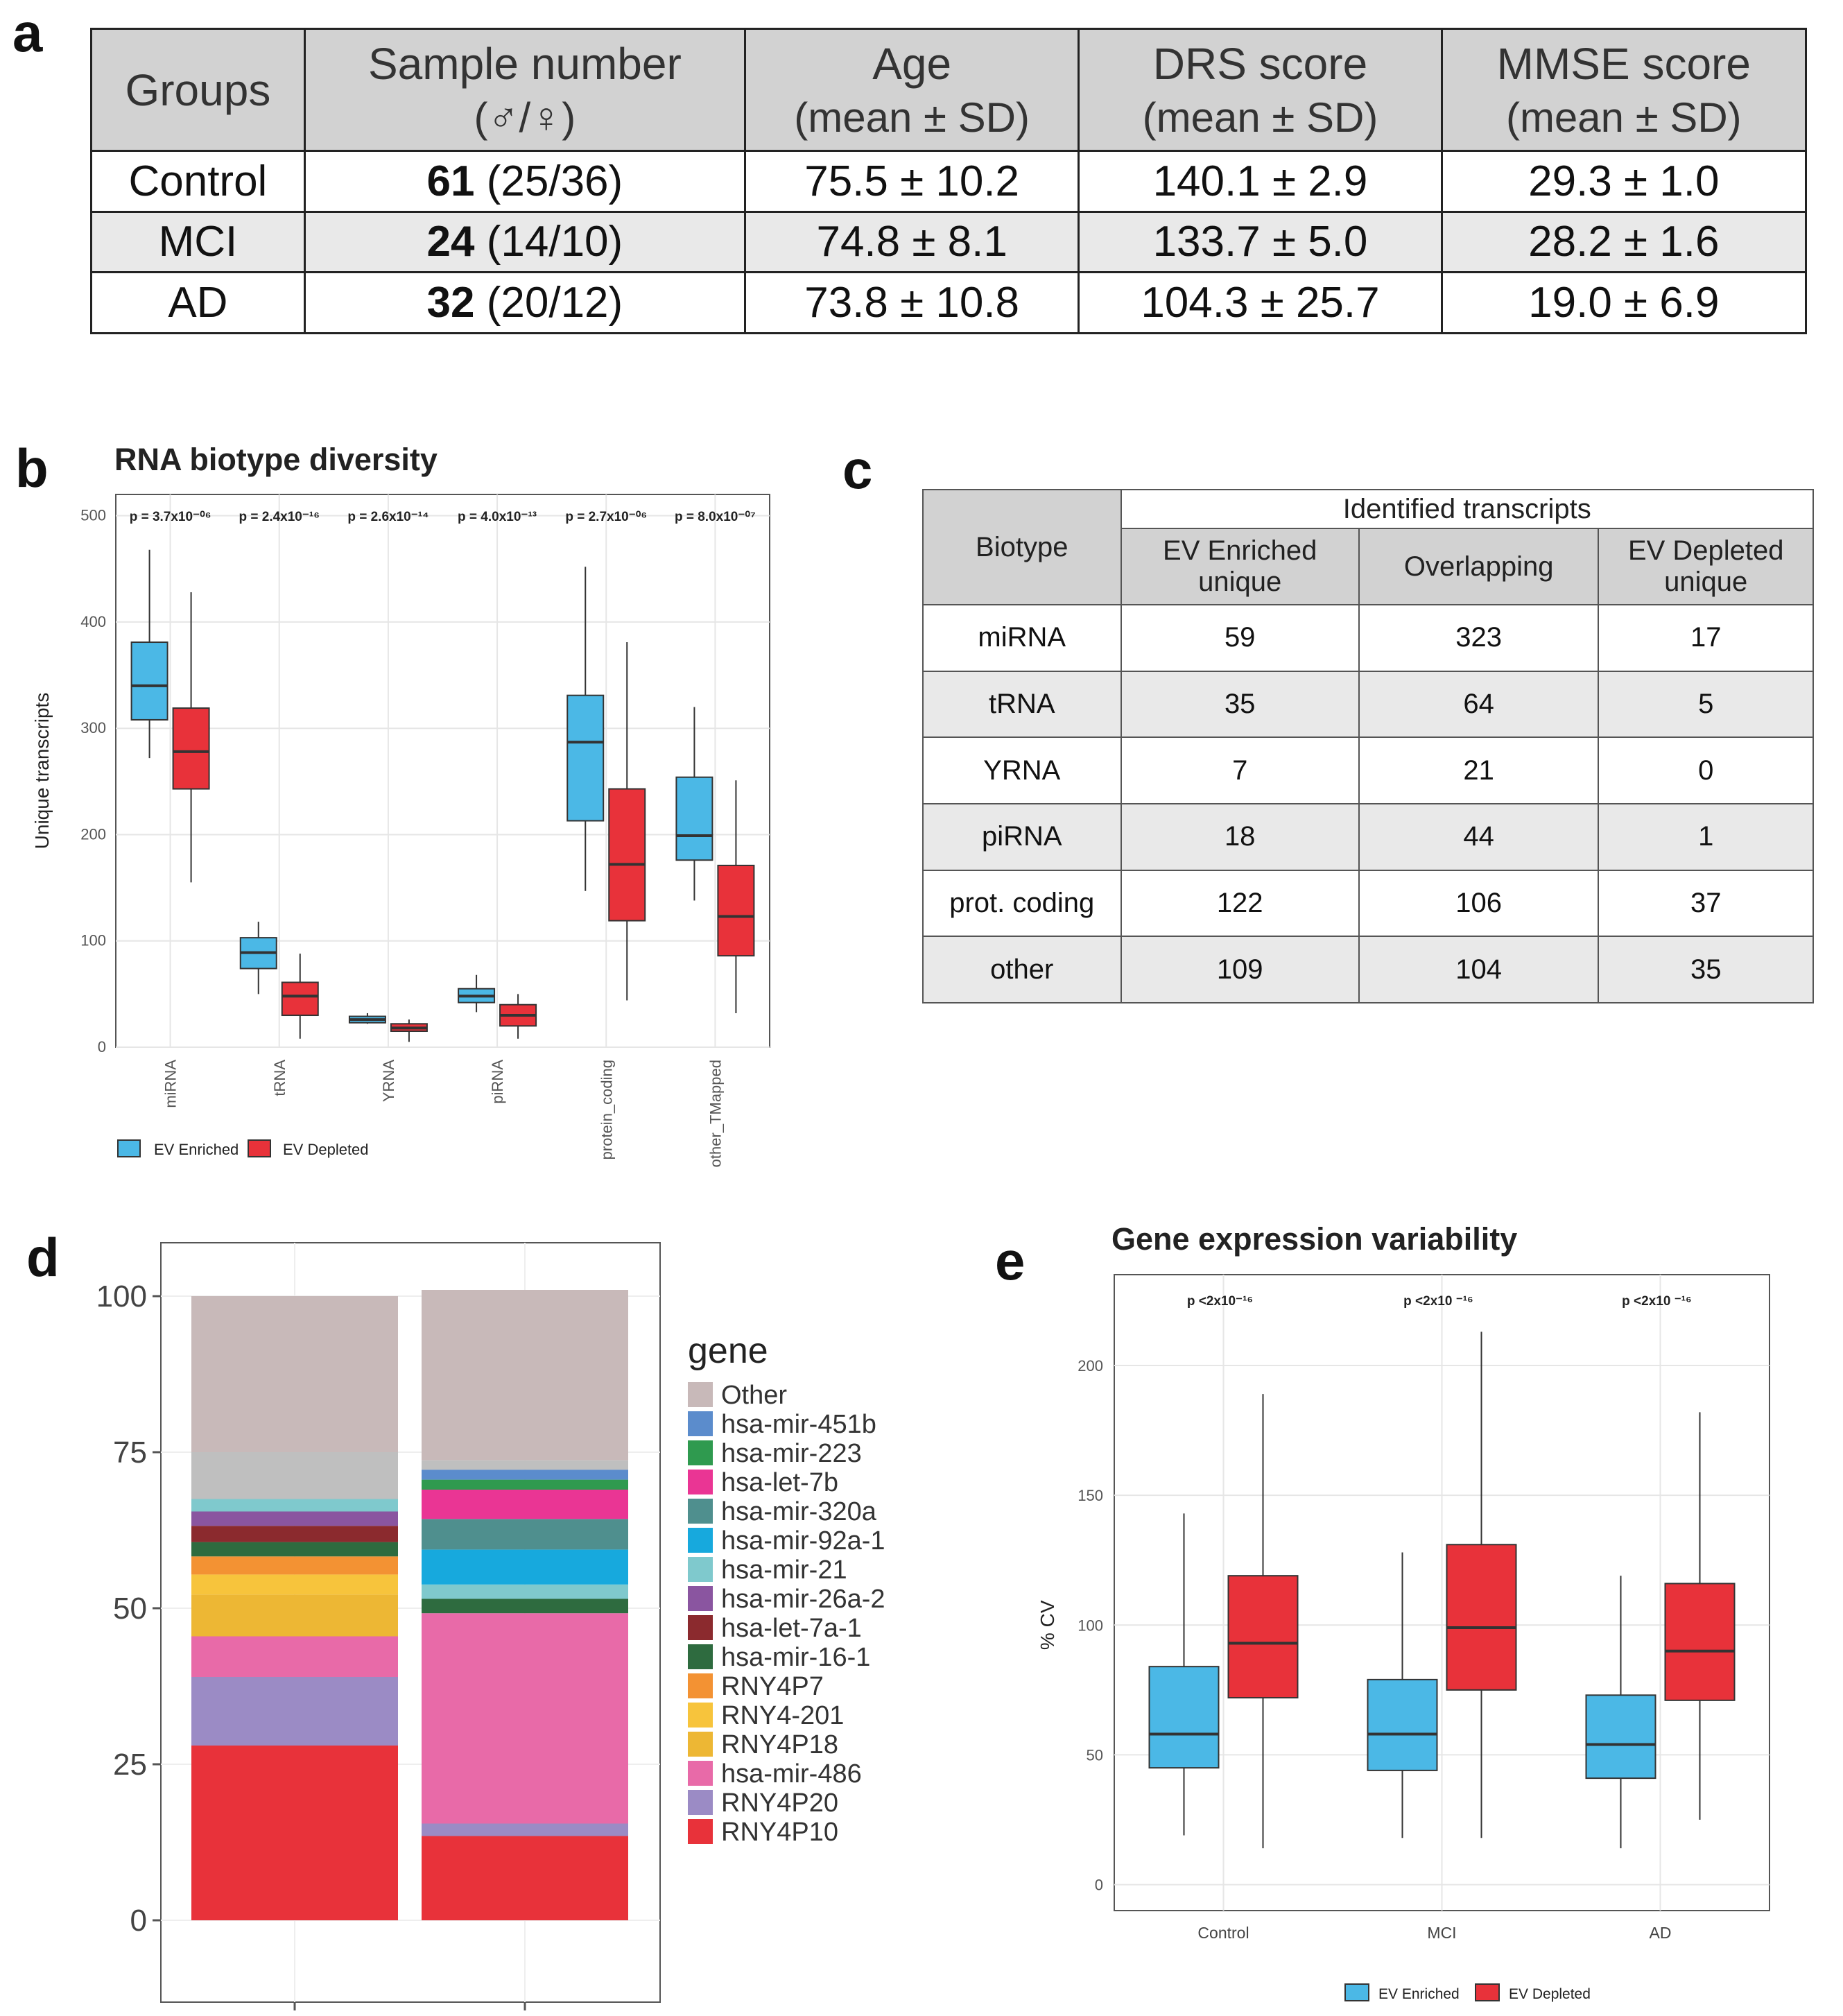  I want to click on y-tick-label: 25, so click(130, 1765).